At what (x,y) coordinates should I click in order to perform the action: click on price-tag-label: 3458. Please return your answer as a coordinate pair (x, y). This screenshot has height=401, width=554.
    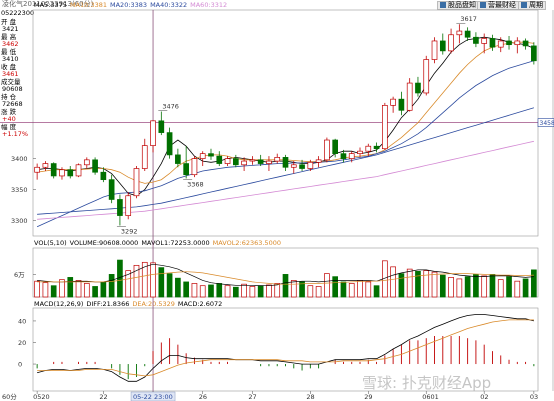
    Looking at the image, I should click on (547, 123).